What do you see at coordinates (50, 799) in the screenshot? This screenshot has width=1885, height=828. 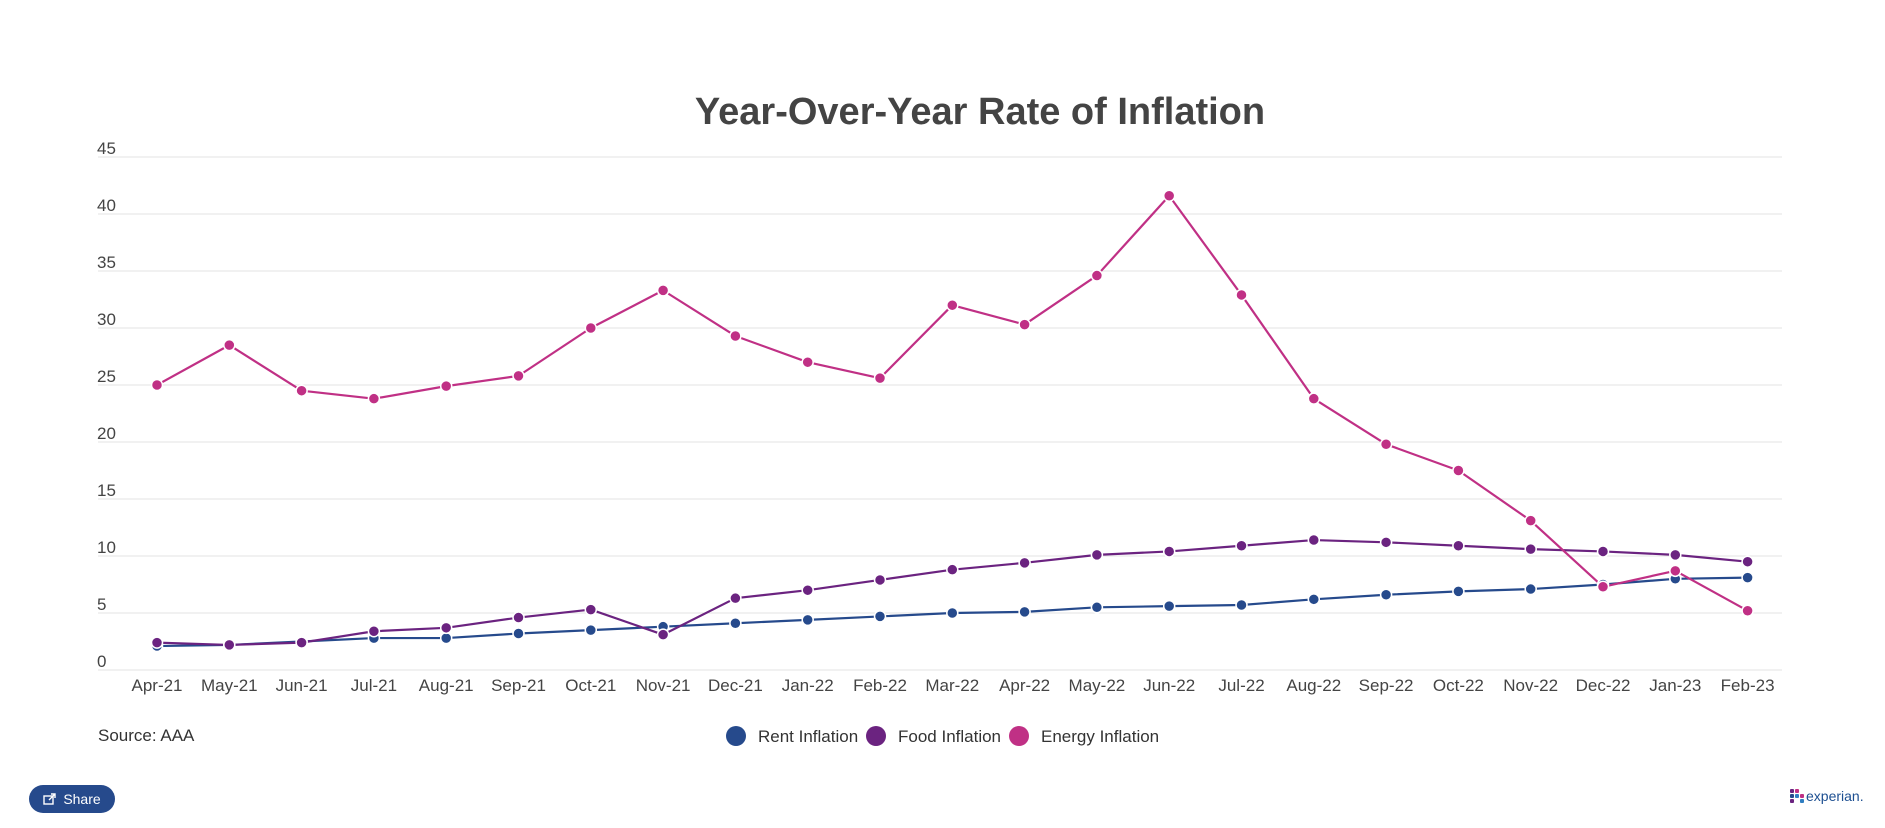 I see `share-icon` at bounding box center [50, 799].